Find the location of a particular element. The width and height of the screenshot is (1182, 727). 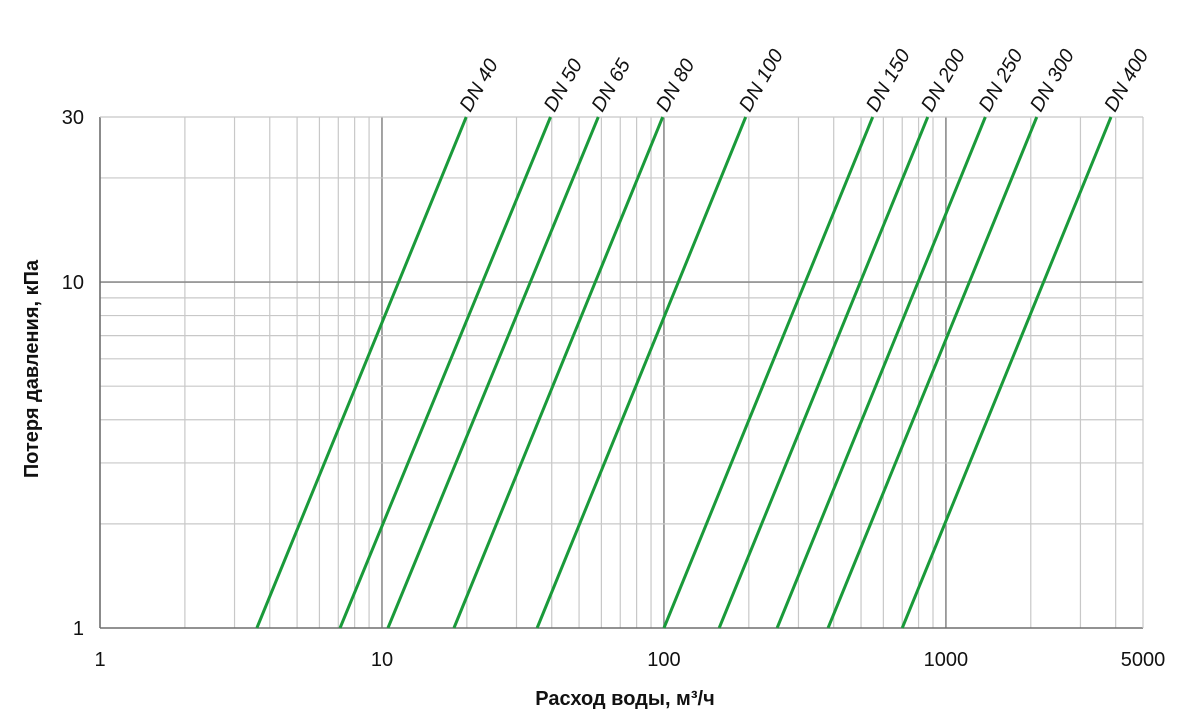

y-tick-label: 1 is located at coordinates (78, 629).